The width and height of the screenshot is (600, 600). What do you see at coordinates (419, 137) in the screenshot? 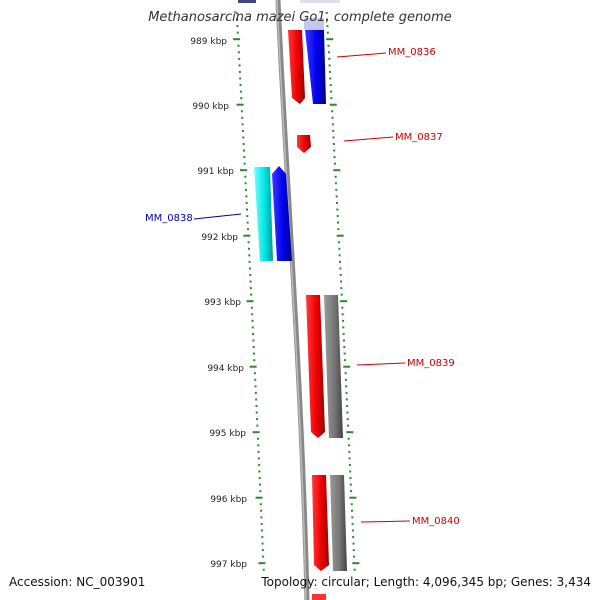
I see `gene-label-mm-0837: MM_0837` at bounding box center [419, 137].